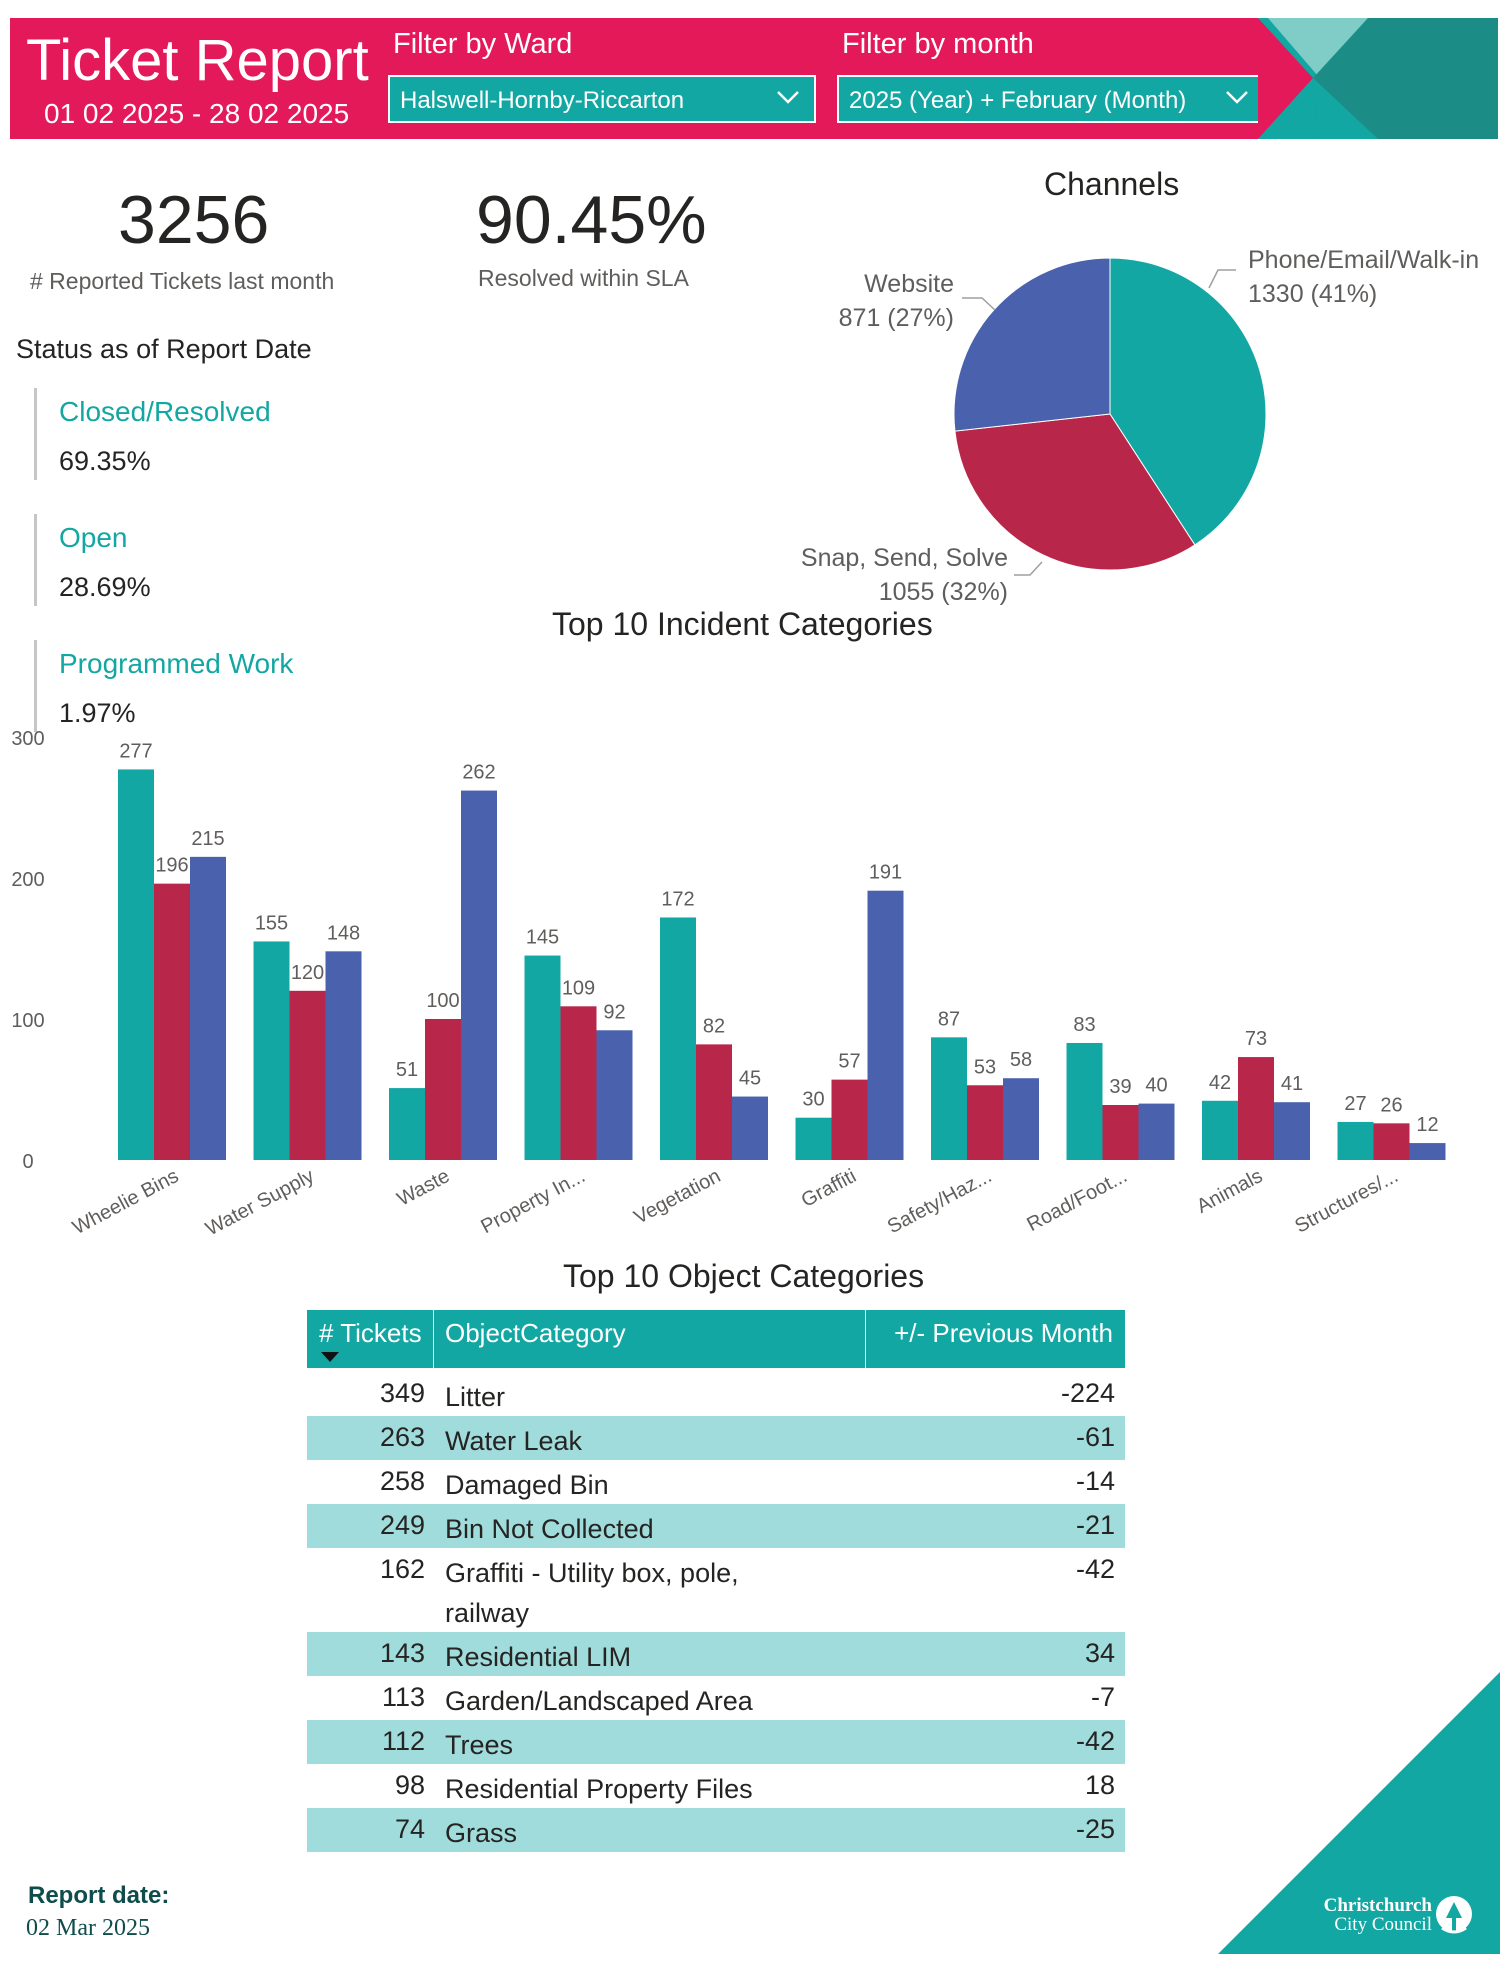 The image size is (1506, 1968). What do you see at coordinates (407, 1070) in the screenshot?
I see `bar-data-label: 51` at bounding box center [407, 1070].